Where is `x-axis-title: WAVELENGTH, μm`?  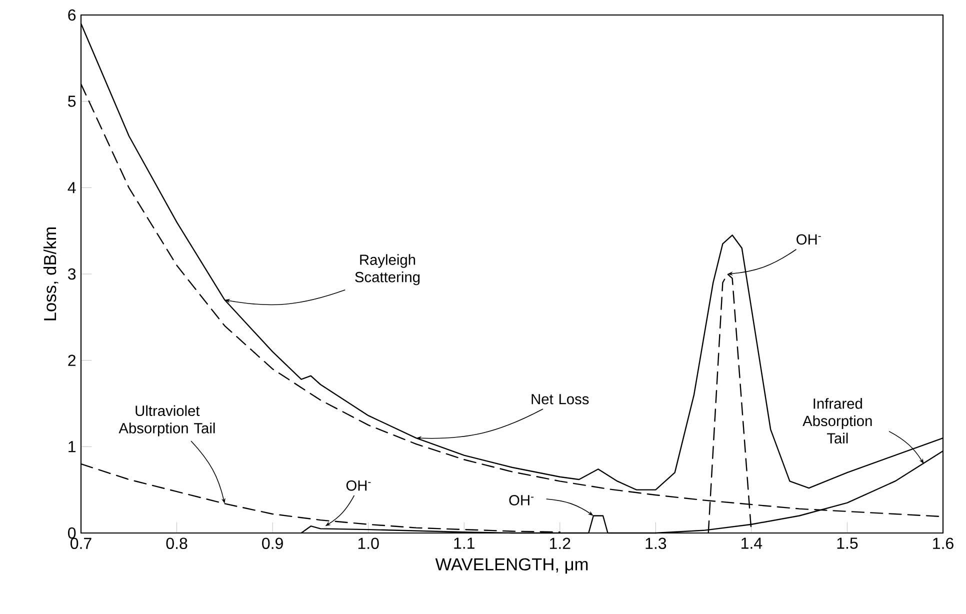 x-axis-title: WAVELENGTH, μm is located at coordinates (511, 566).